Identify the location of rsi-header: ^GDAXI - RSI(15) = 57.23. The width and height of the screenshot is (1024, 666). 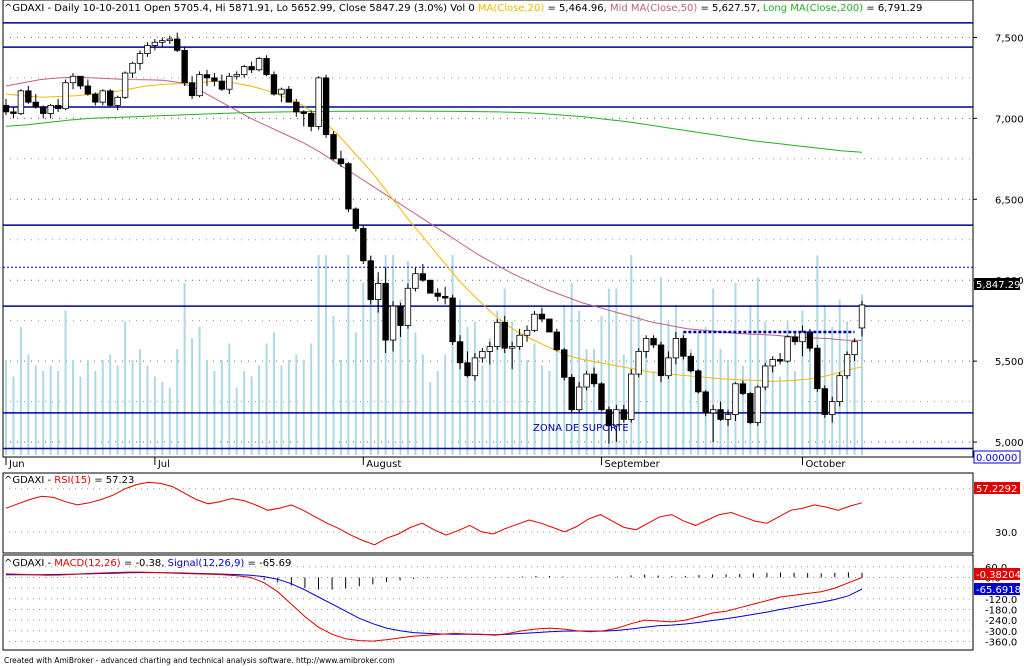
(69, 480).